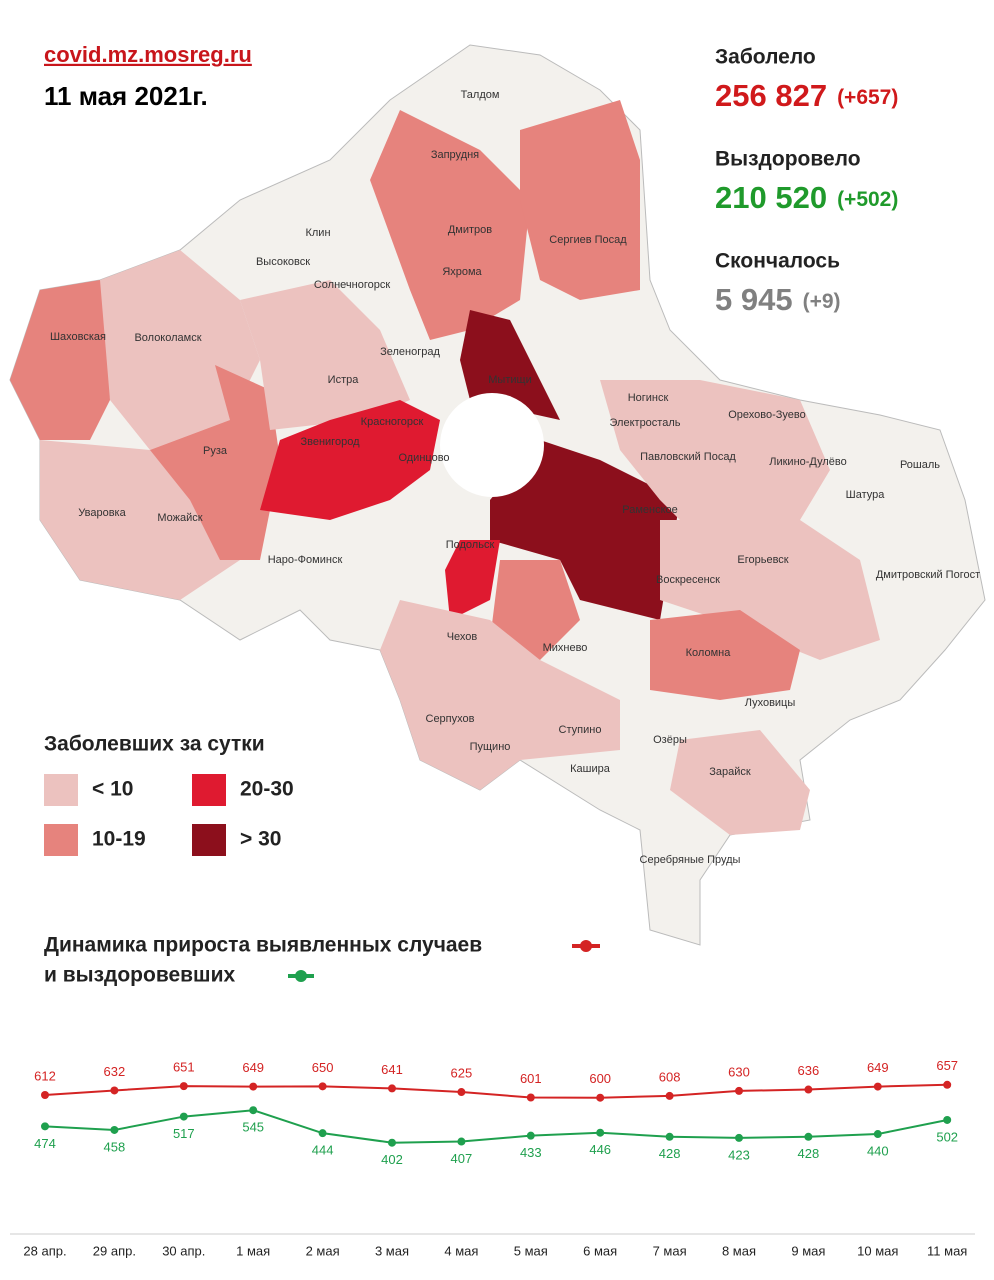  Describe the element at coordinates (762, 560) in the screenshot. I see `town-label: Егорьевск` at that location.